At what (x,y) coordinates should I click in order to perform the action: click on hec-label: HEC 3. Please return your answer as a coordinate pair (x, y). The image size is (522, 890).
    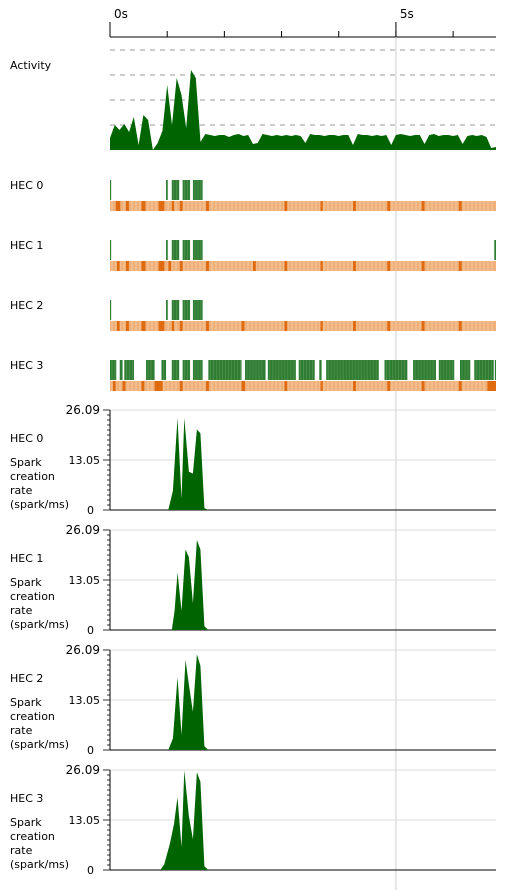
    Looking at the image, I should click on (26, 365).